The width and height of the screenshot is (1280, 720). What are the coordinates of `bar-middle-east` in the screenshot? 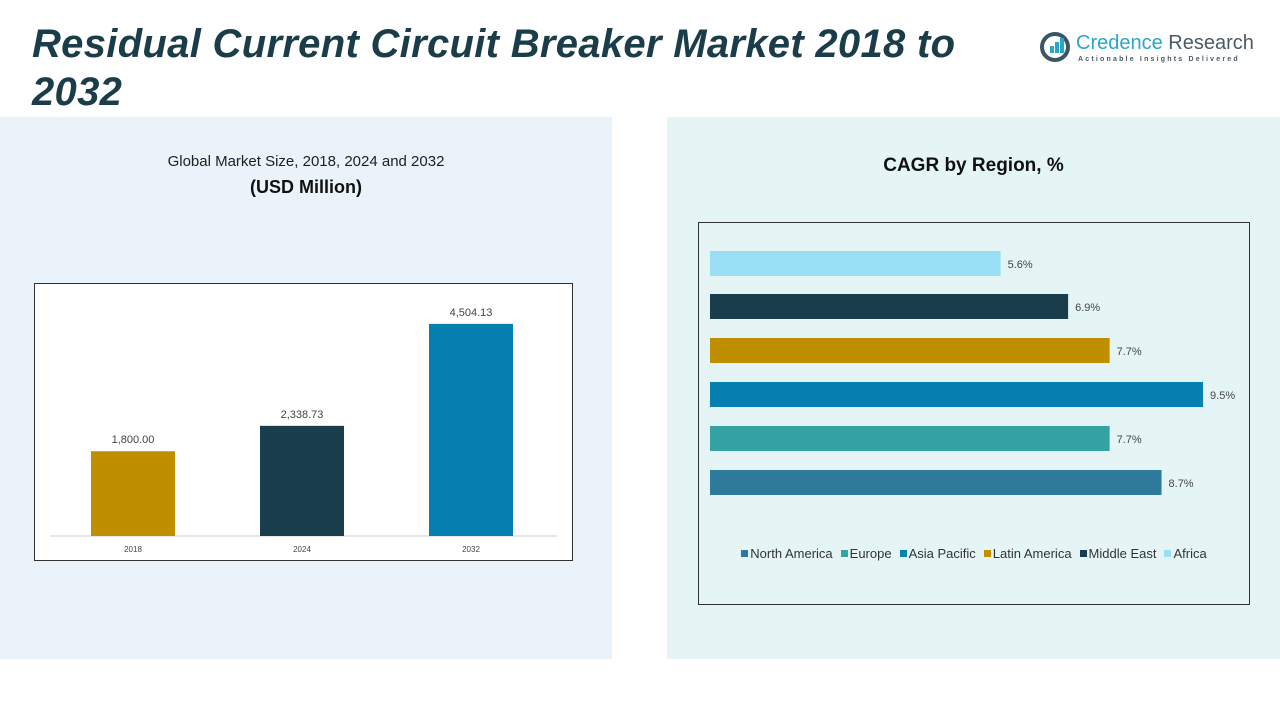 It's located at (889, 306).